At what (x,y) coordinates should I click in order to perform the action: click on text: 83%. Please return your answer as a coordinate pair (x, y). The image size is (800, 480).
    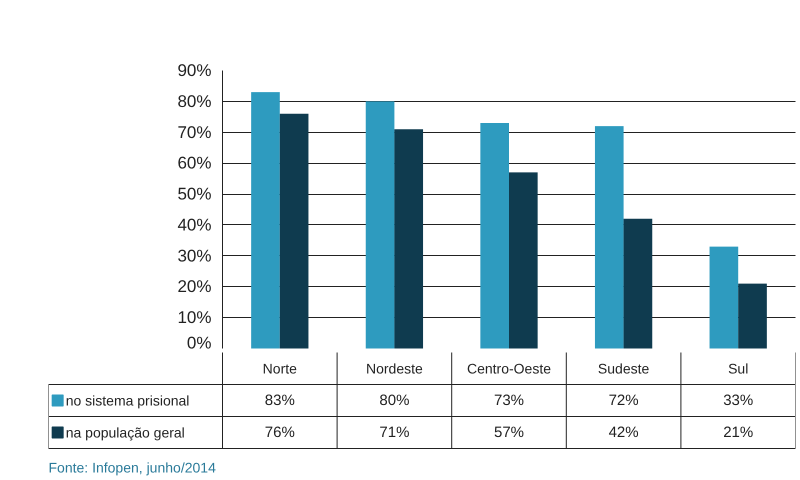
    Looking at the image, I should click on (279, 400).